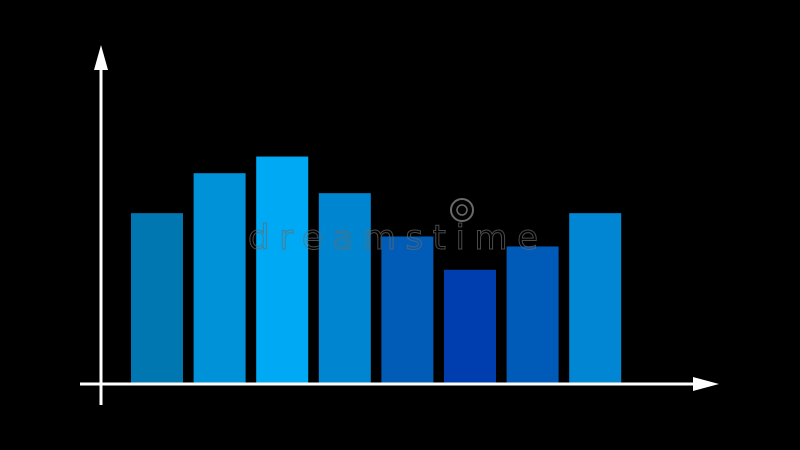 Image resolution: width=800 pixels, height=450 pixels. I want to click on svg-text: dreamstime, so click(393, 238).